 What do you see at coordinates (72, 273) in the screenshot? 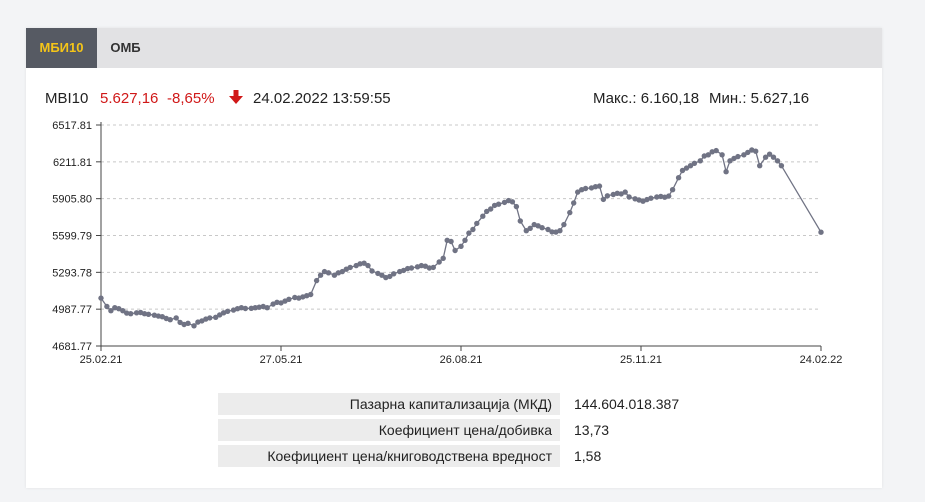
I see `y-tick-label: 5293.78` at bounding box center [72, 273].